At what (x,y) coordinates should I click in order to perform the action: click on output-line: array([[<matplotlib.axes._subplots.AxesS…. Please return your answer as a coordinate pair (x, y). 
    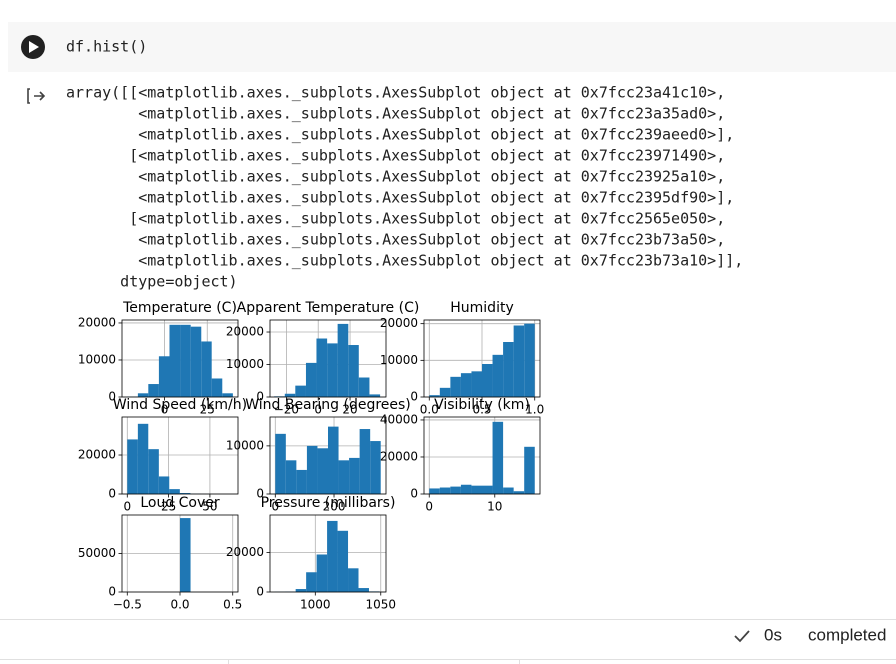
    Looking at the image, I should click on (395, 93).